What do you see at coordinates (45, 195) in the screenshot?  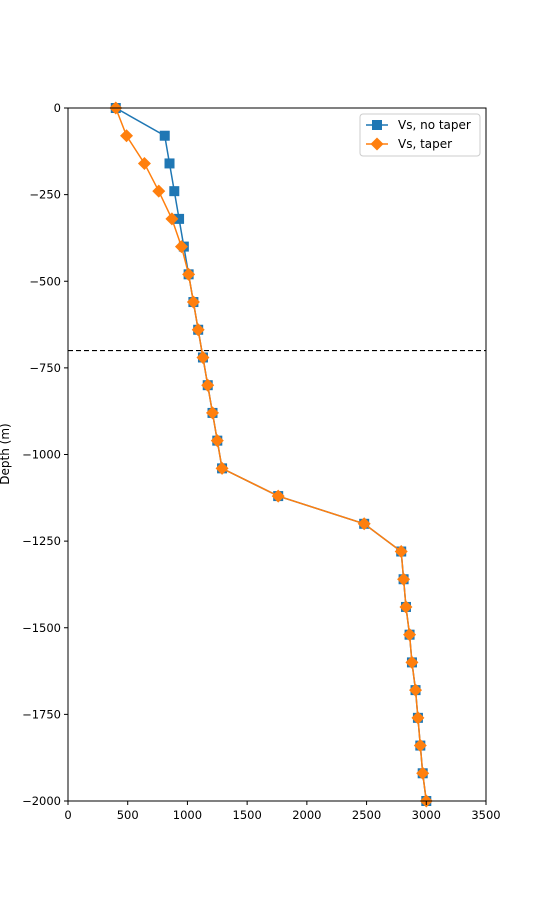 I see `y-tick-label: −250` at bounding box center [45, 195].